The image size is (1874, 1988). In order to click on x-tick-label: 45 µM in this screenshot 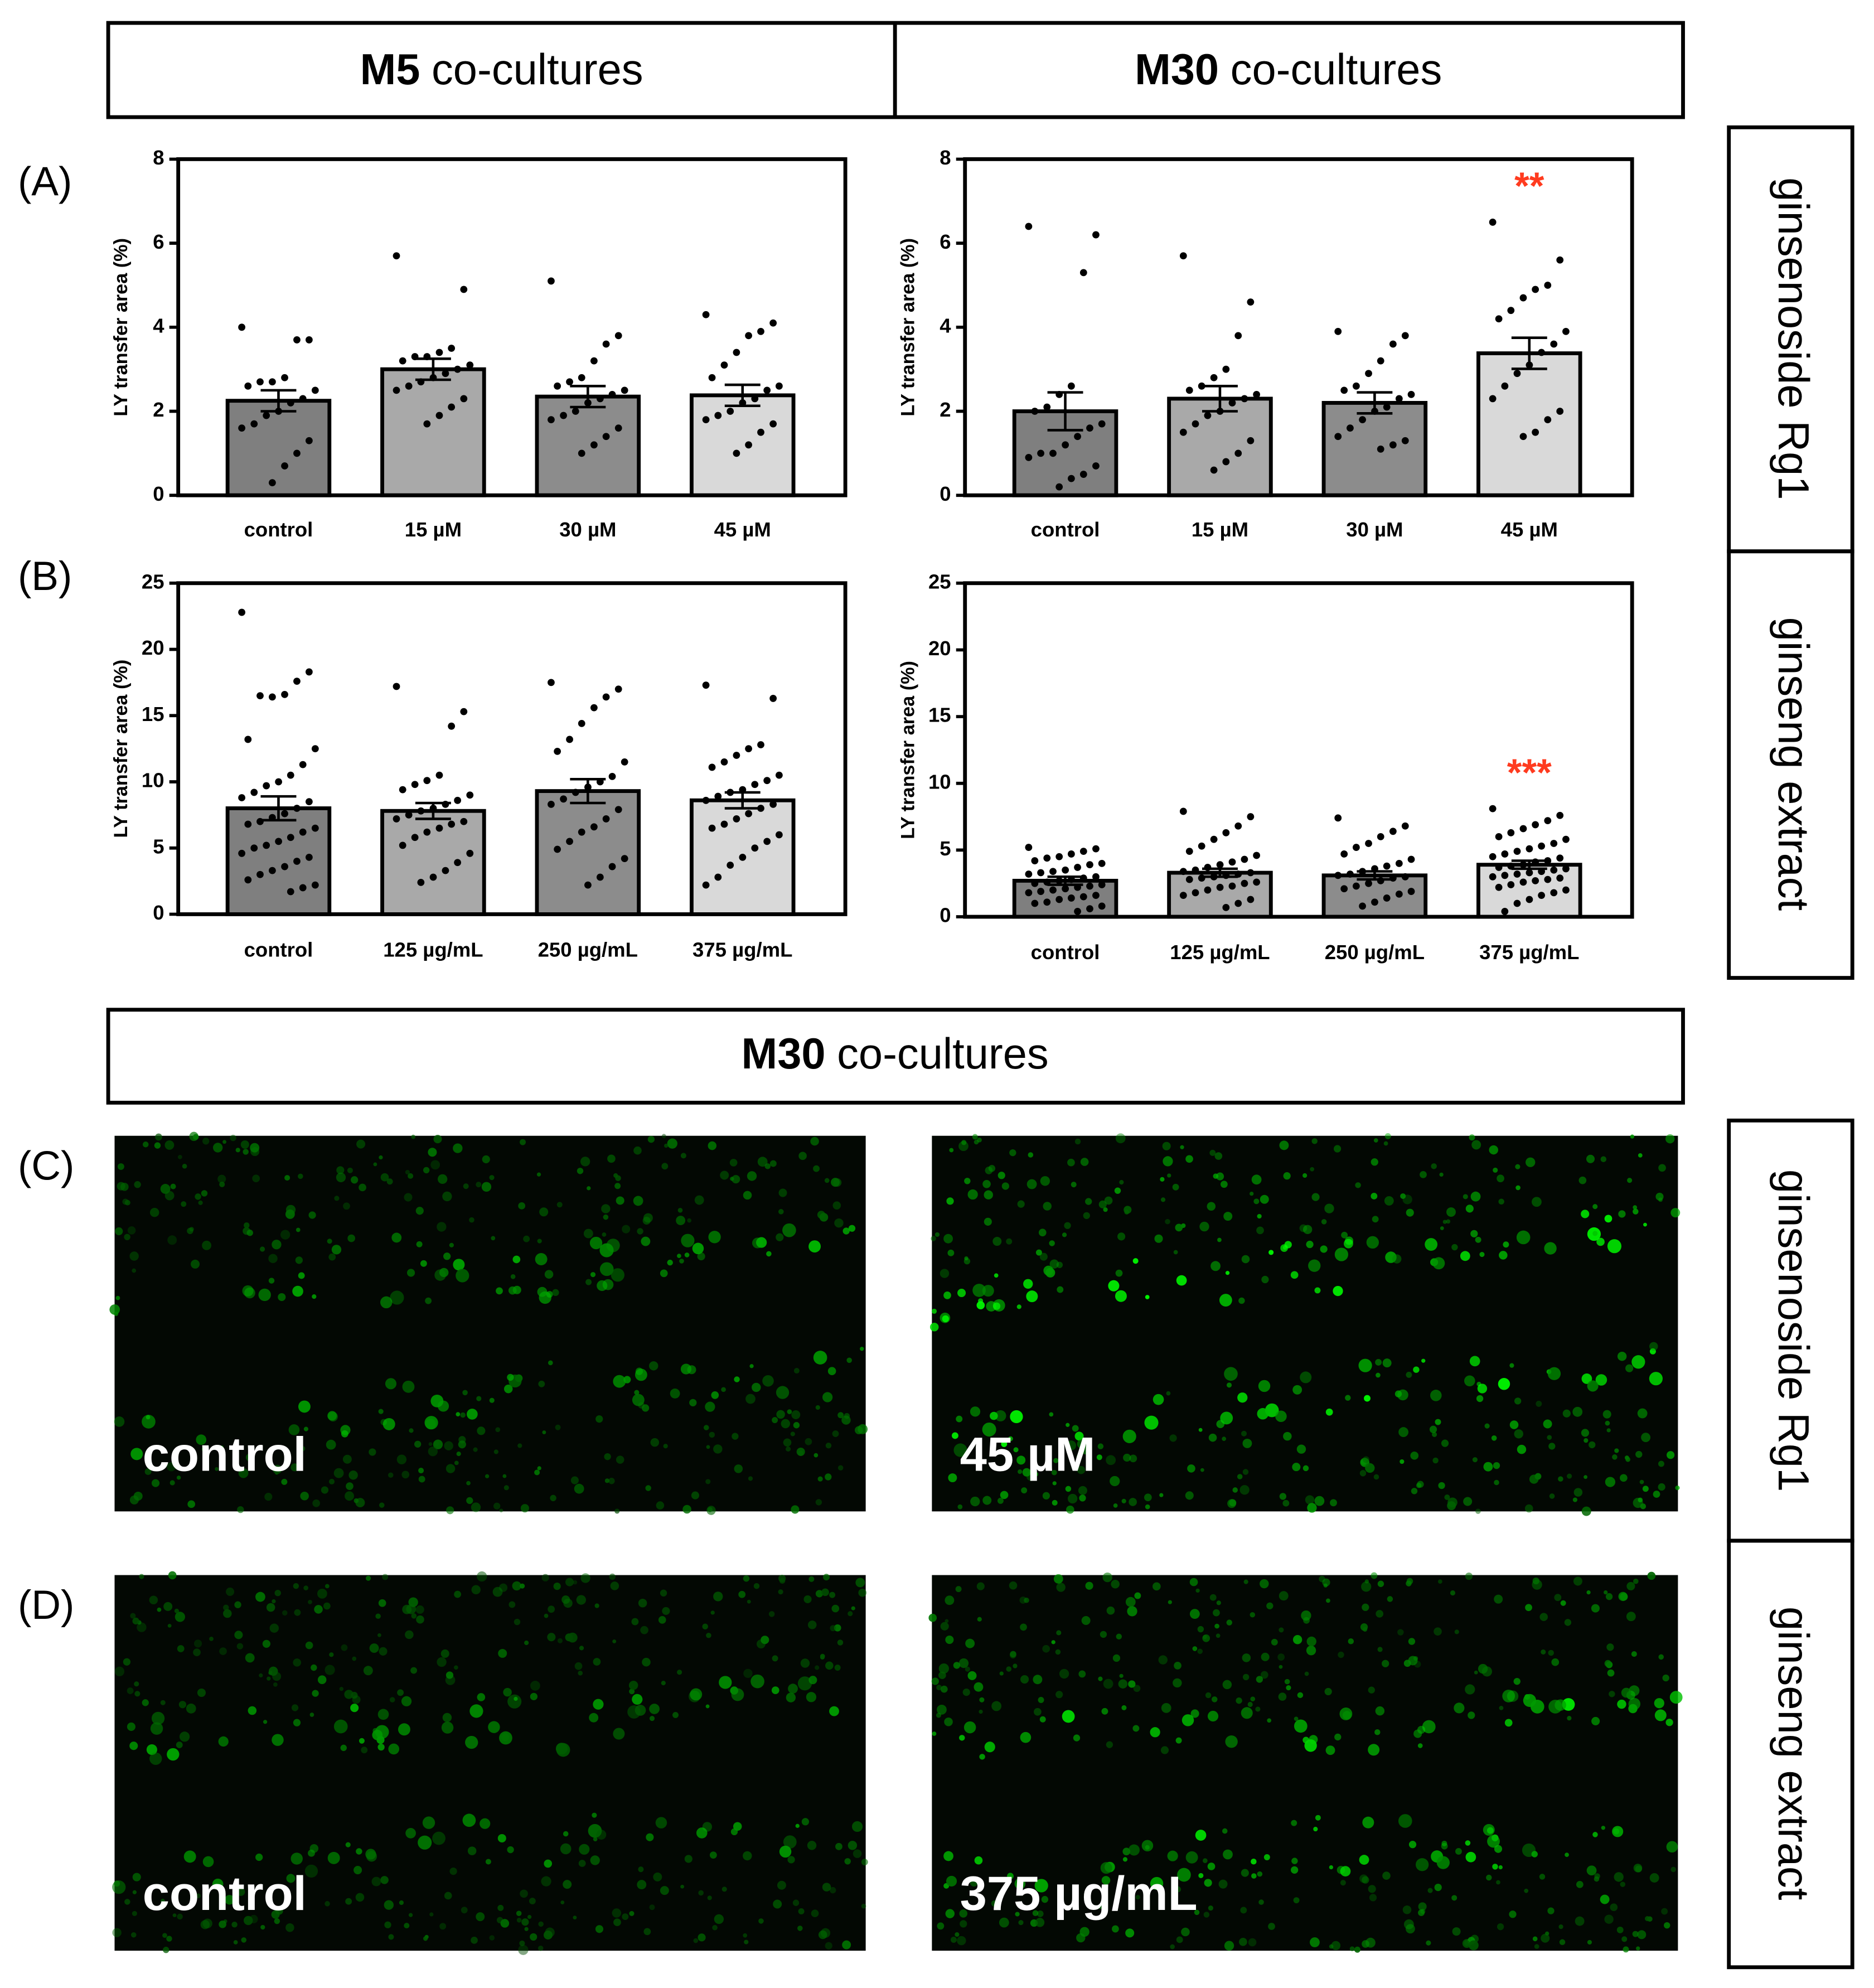, I will do `click(742, 529)`.